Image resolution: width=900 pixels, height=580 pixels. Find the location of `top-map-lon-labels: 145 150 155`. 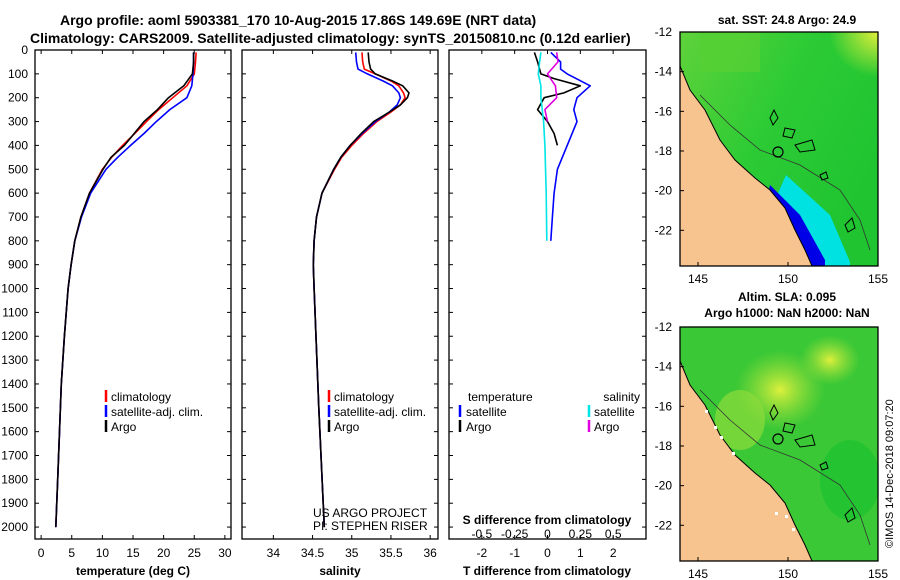

top-map-lon-labels: 145 150 155 is located at coordinates (788, 274).